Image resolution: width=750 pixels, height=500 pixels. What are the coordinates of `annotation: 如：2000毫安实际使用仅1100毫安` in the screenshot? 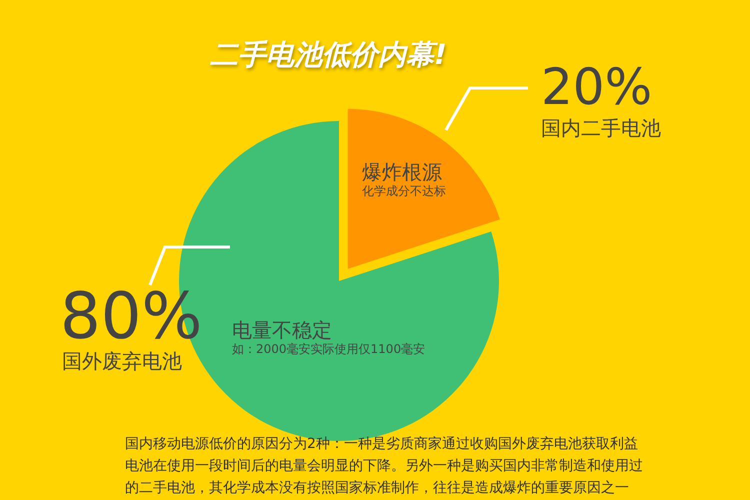 It's located at (329, 349).